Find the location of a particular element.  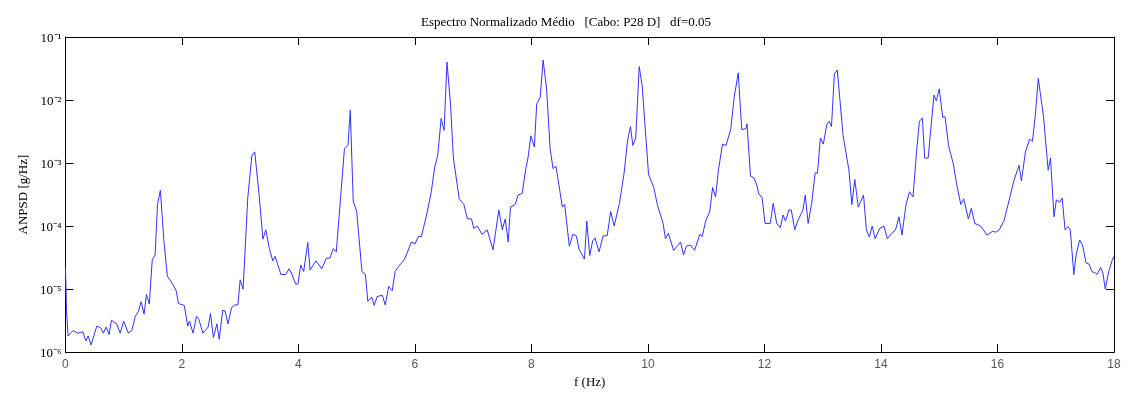

y-tick-label: 10⁻¹ is located at coordinates (51, 37).